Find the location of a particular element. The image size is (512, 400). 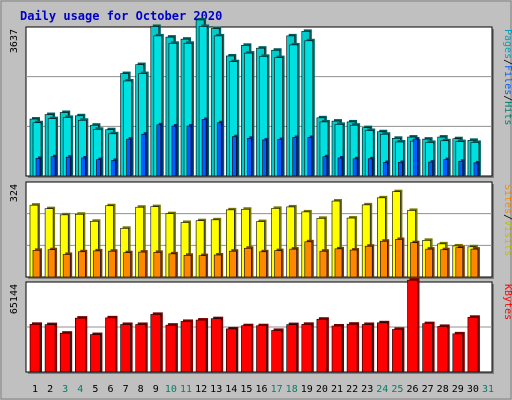

day-tick-label: 7 is located at coordinates (126, 389).